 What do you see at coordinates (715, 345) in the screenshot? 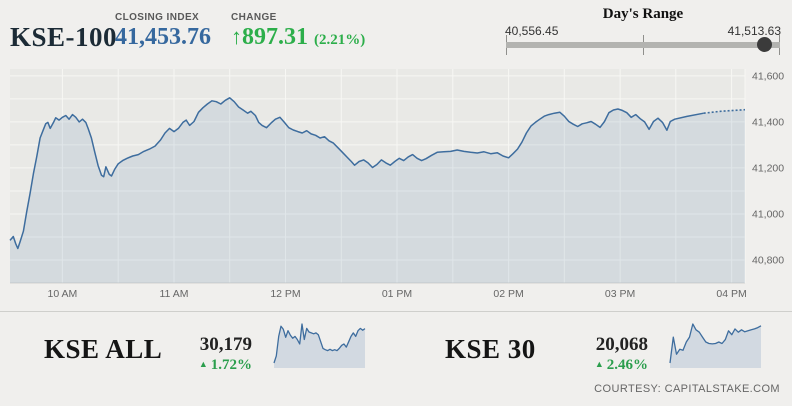
I see `kse-30-sparkline` at bounding box center [715, 345].